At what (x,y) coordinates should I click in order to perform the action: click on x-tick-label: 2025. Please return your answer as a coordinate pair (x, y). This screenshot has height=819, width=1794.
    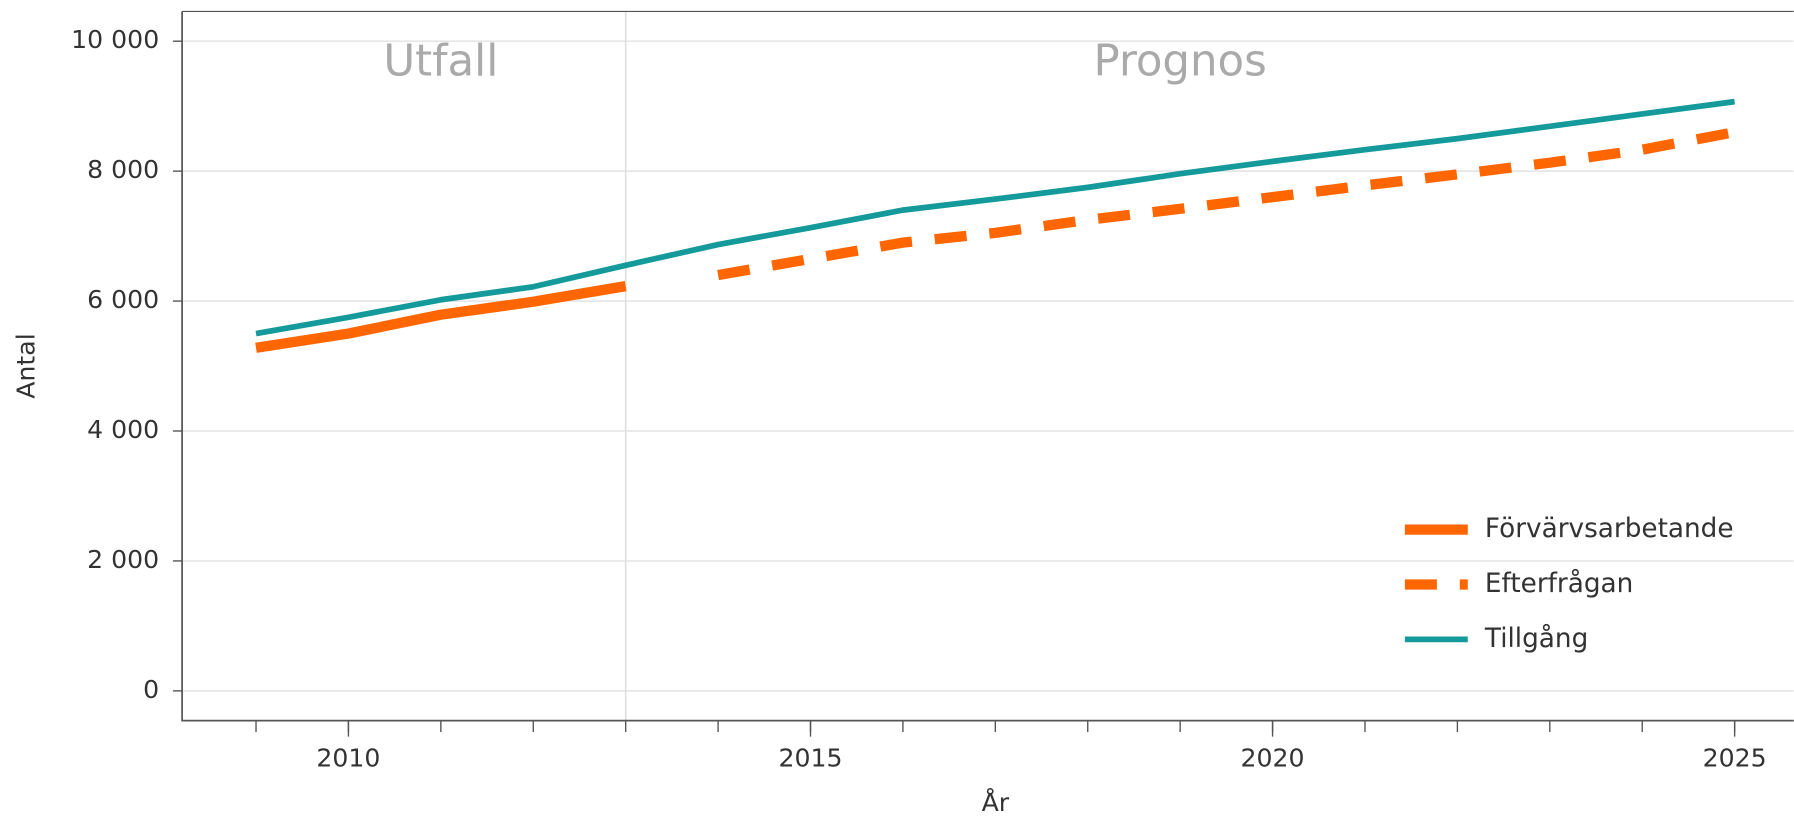
    Looking at the image, I should click on (1735, 758).